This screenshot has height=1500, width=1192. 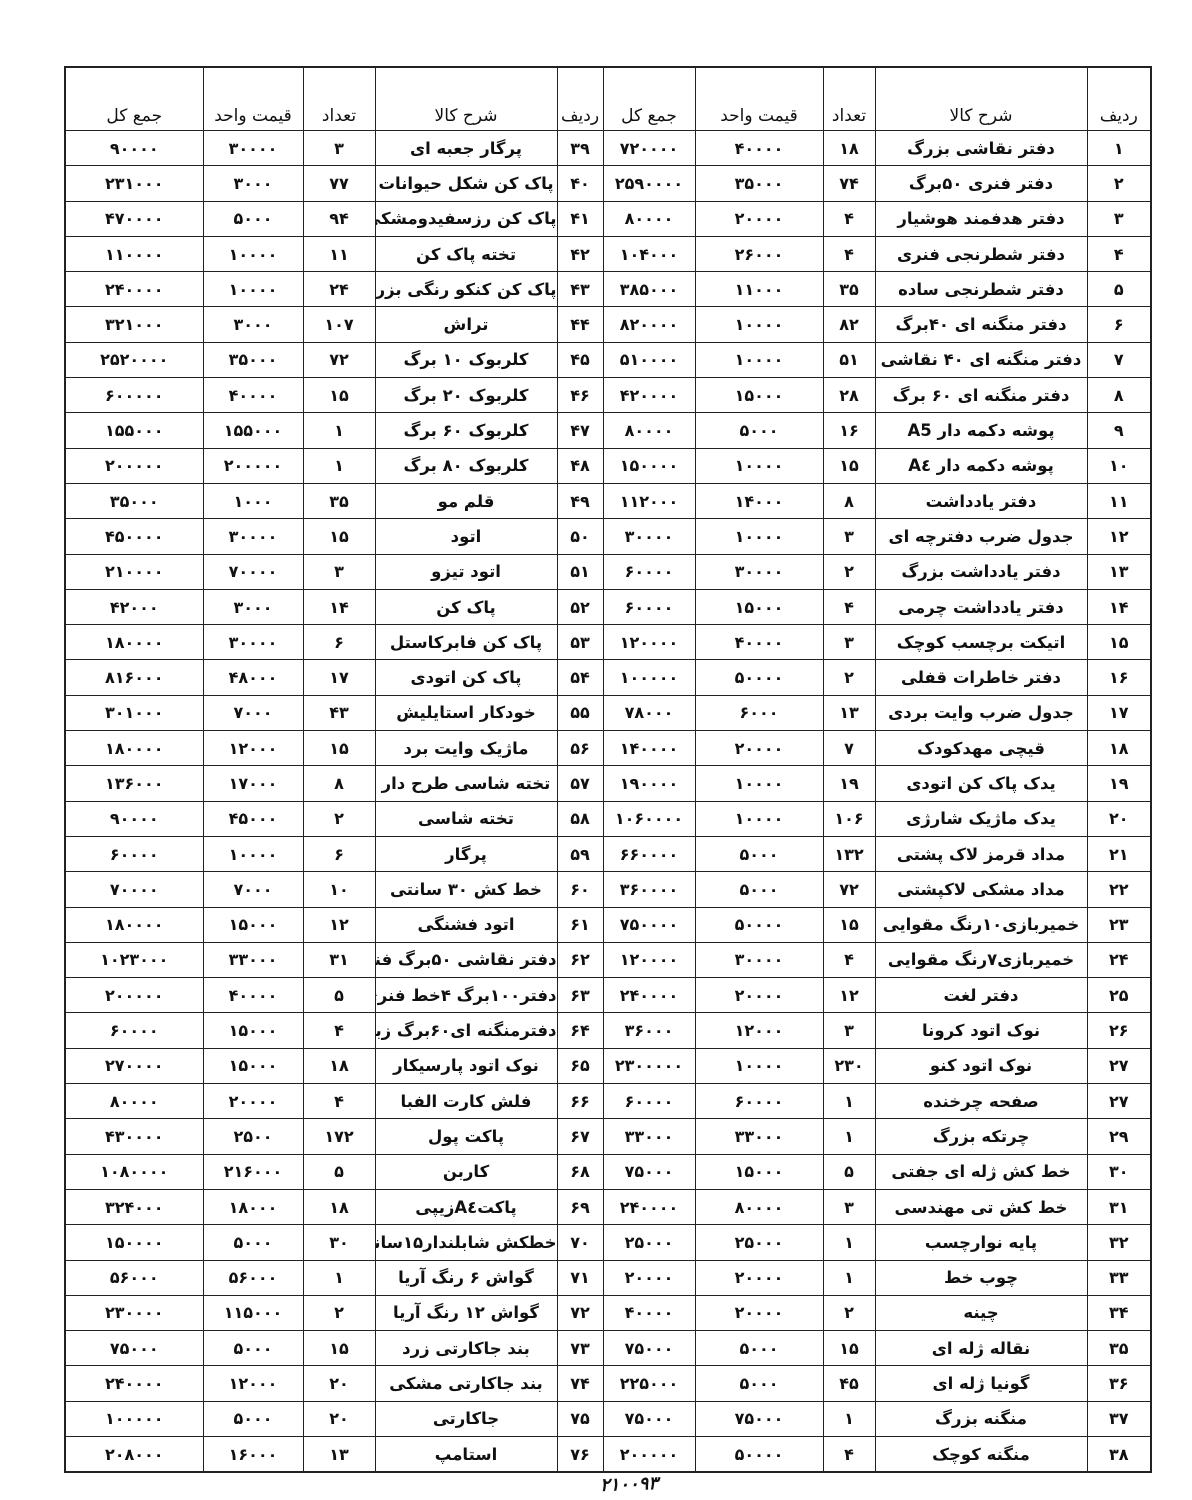 What do you see at coordinates (466, 536) in the screenshot?
I see `item-description: اتود` at bounding box center [466, 536].